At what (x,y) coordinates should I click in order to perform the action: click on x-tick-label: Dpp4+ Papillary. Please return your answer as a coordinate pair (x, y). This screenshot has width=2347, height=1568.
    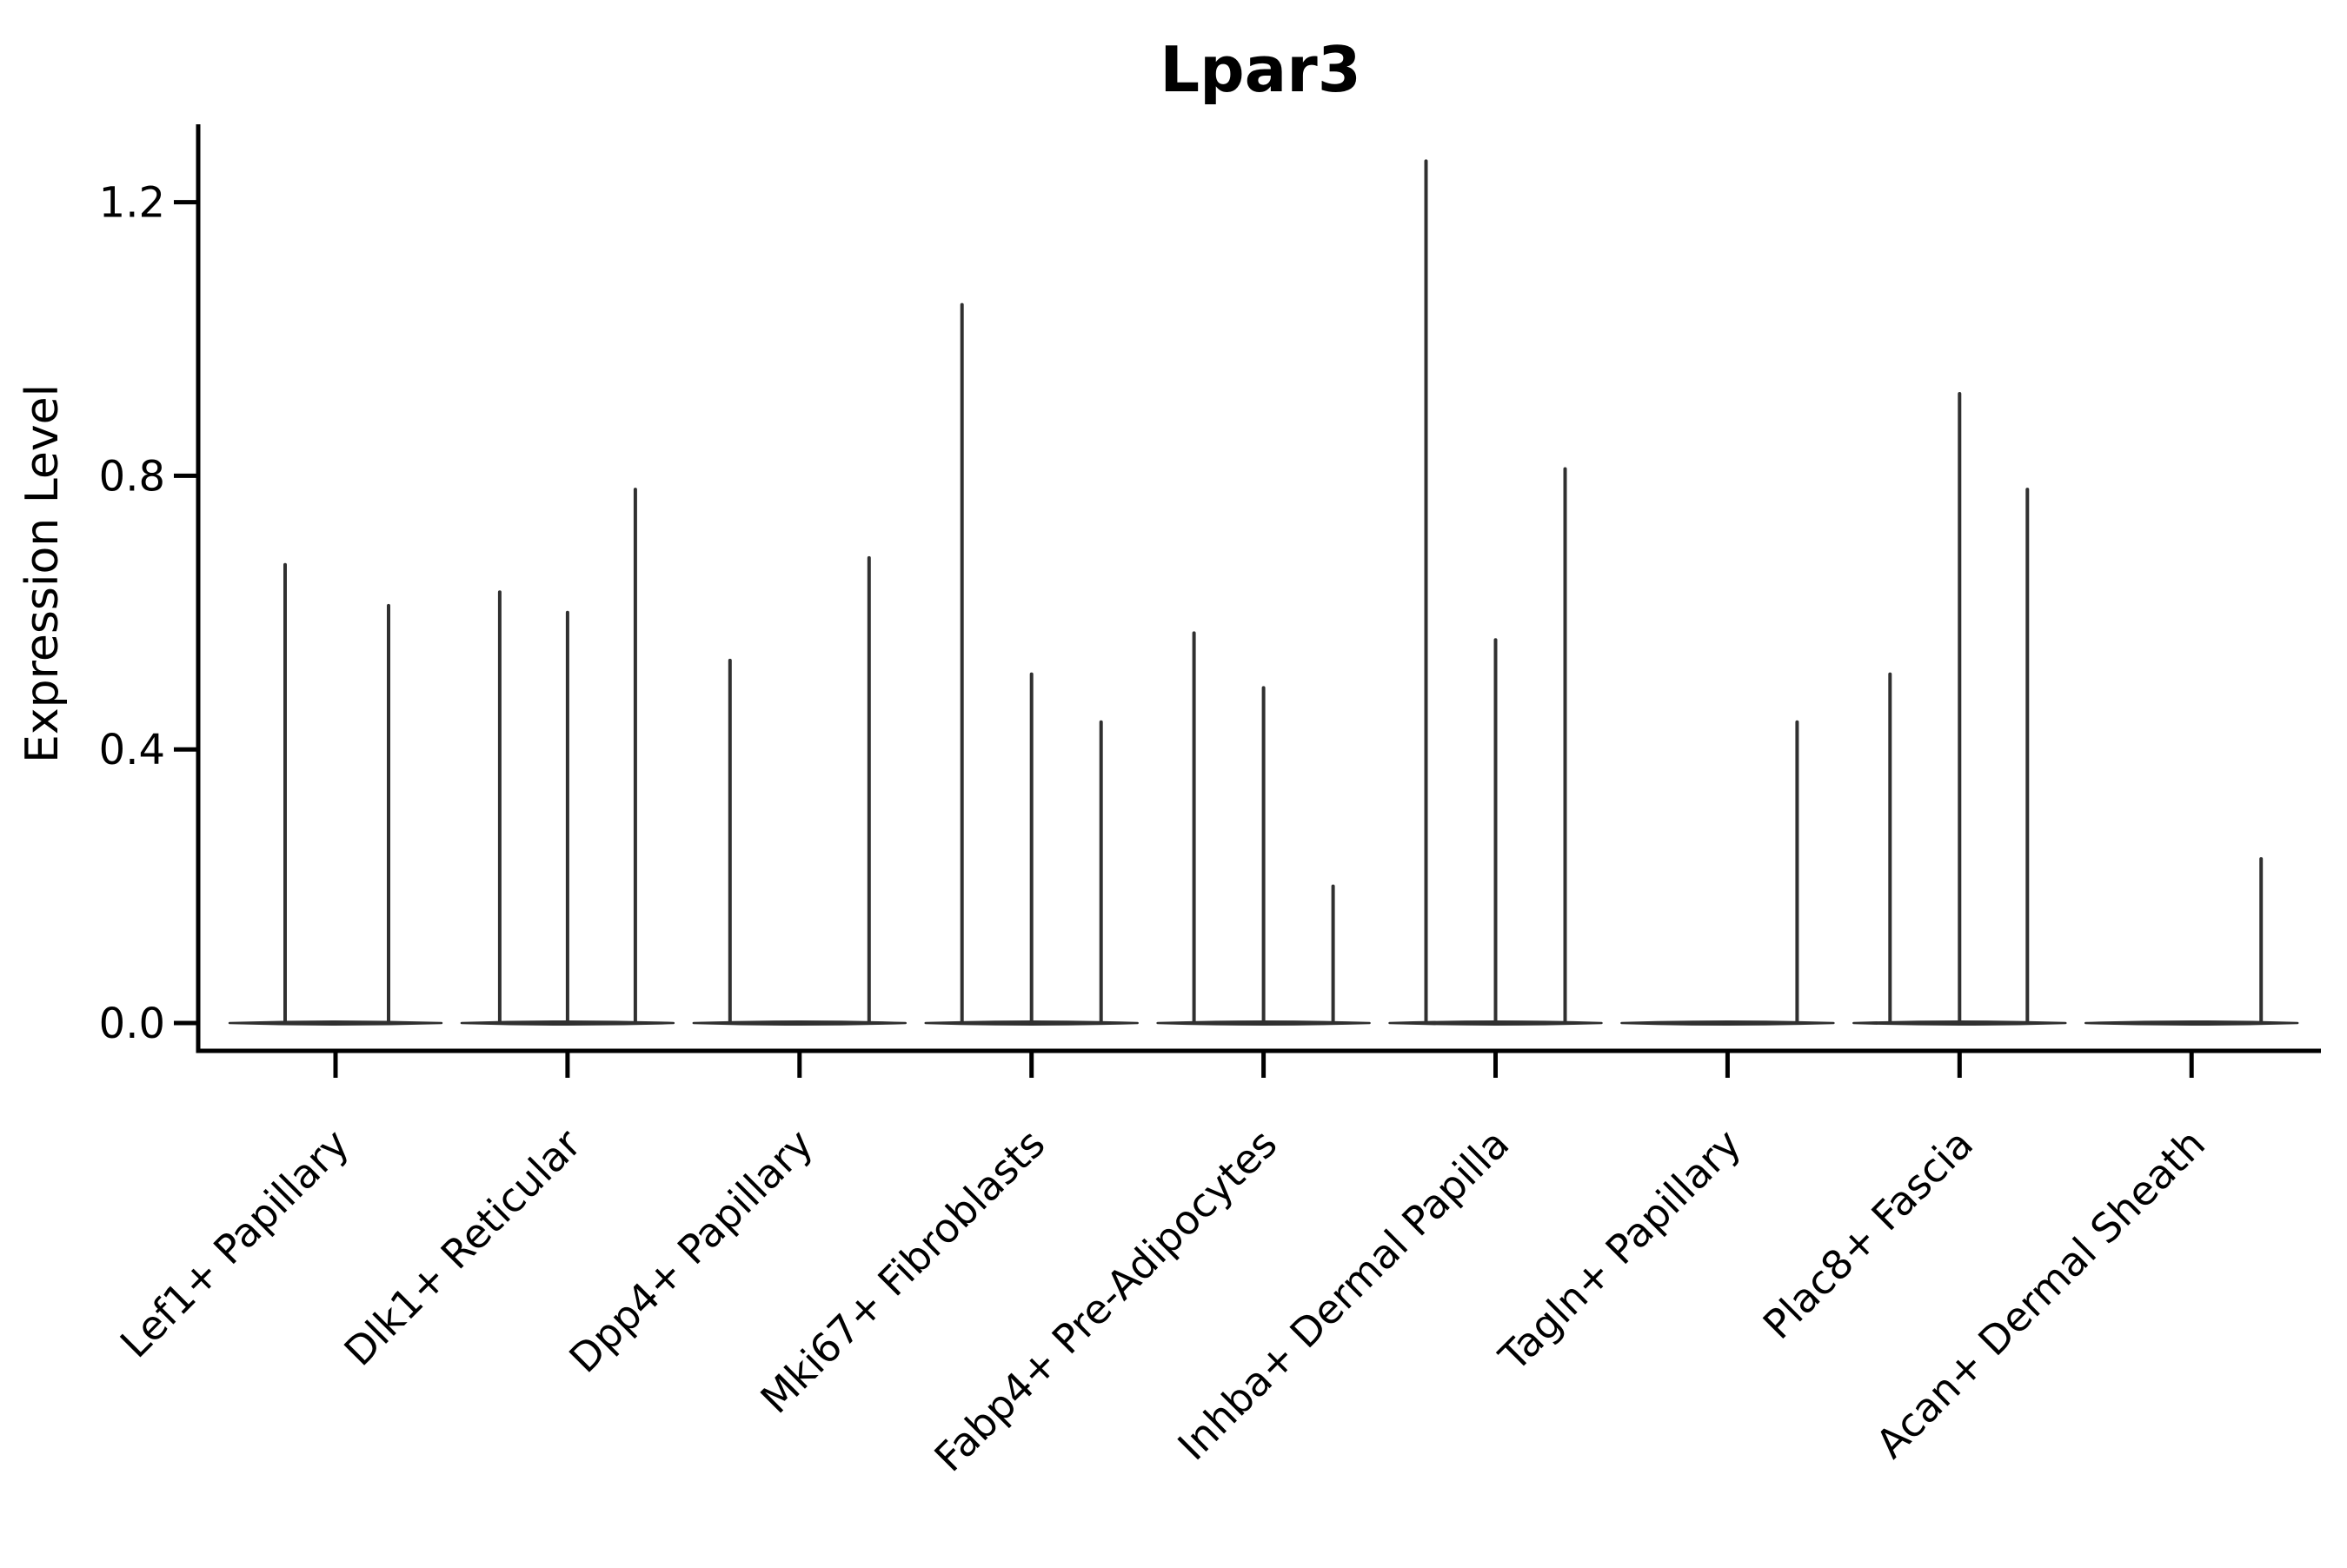
    Looking at the image, I should click on (690, 1251).